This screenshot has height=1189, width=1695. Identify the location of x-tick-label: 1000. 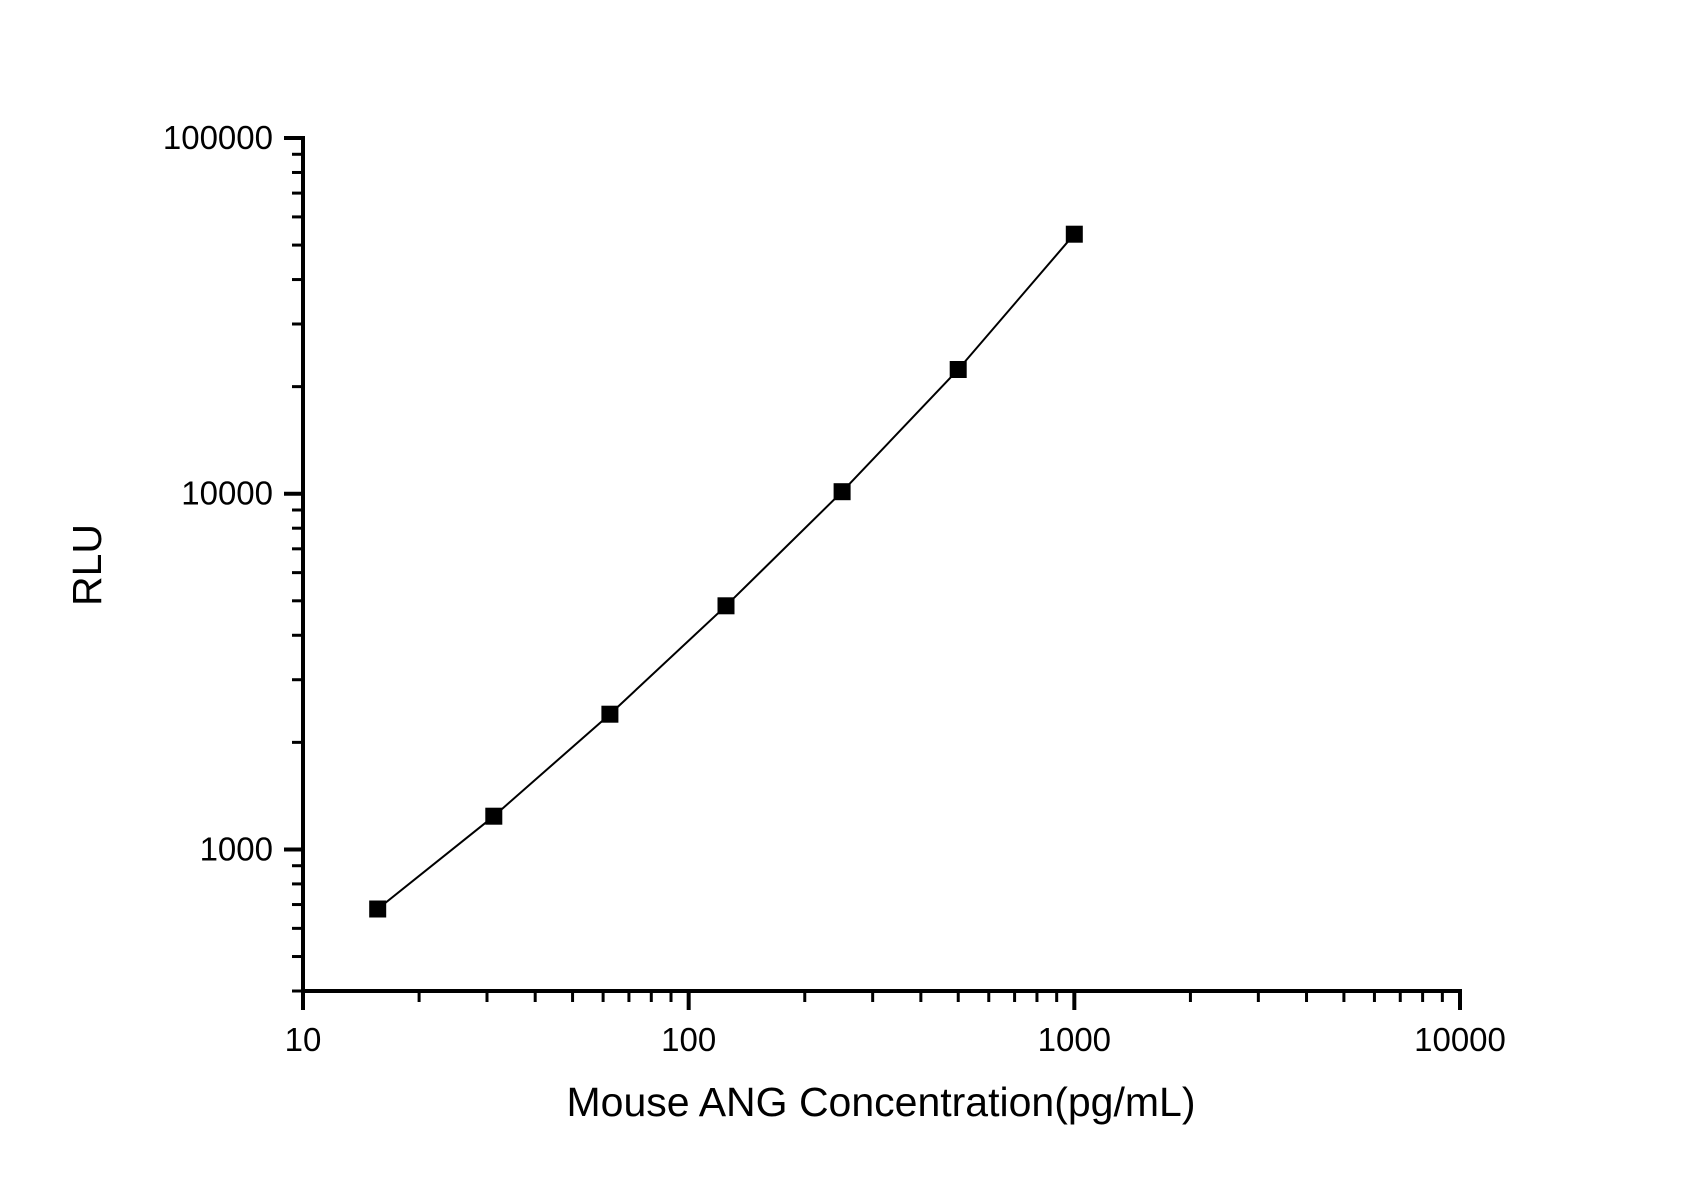
(1074, 1039).